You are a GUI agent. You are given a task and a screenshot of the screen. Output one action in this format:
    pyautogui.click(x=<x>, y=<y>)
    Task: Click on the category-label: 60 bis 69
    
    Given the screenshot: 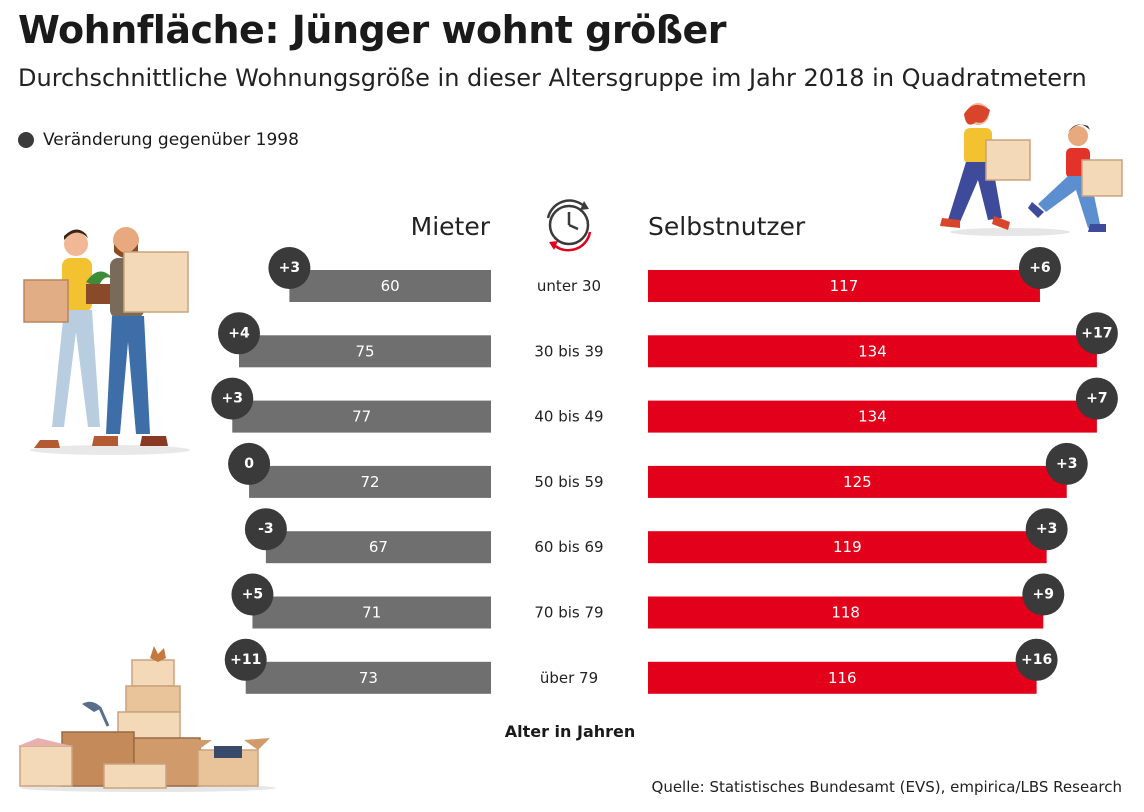 What is the action you would take?
    pyautogui.click(x=568, y=547)
    